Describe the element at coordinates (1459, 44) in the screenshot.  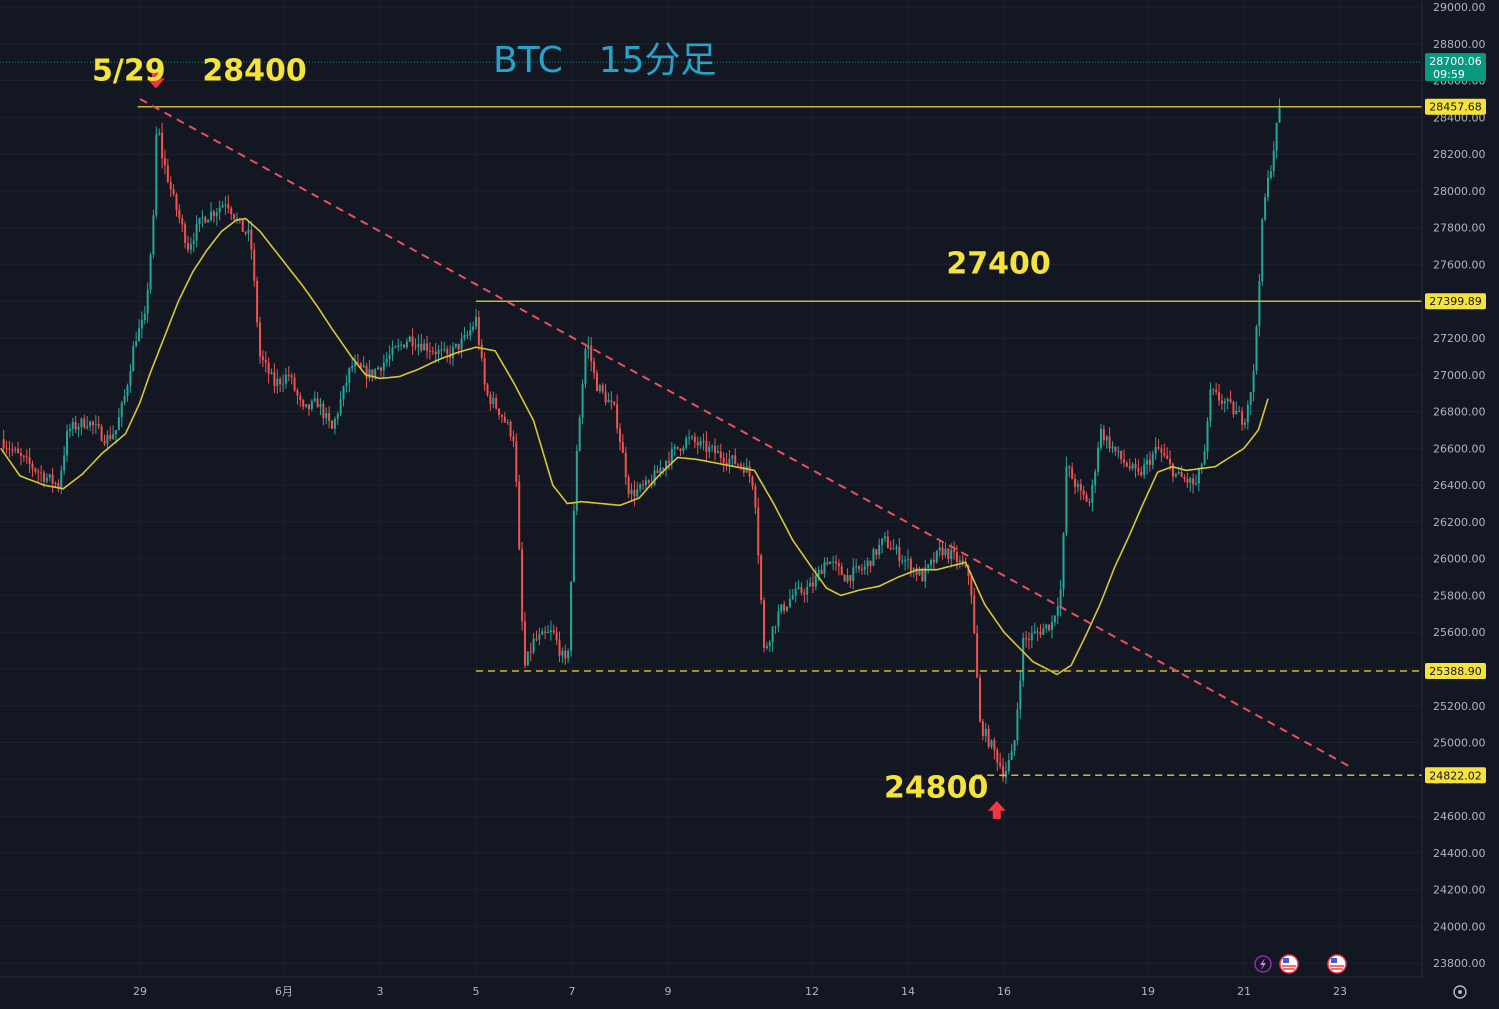
I see `price-tick-label: 28800.00` at that location.